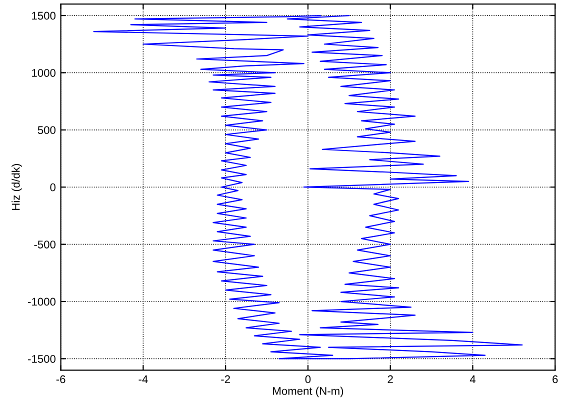 The width and height of the screenshot is (563, 409). I want to click on y-tick-label: 1000, so click(44, 72).